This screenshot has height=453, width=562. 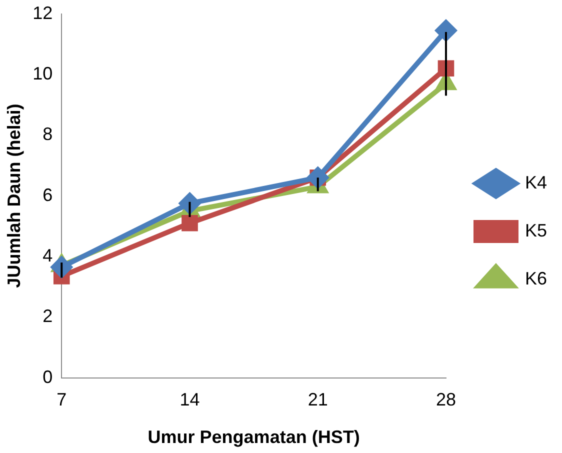 What do you see at coordinates (47, 134) in the screenshot?
I see `y-tick-label: 8` at bounding box center [47, 134].